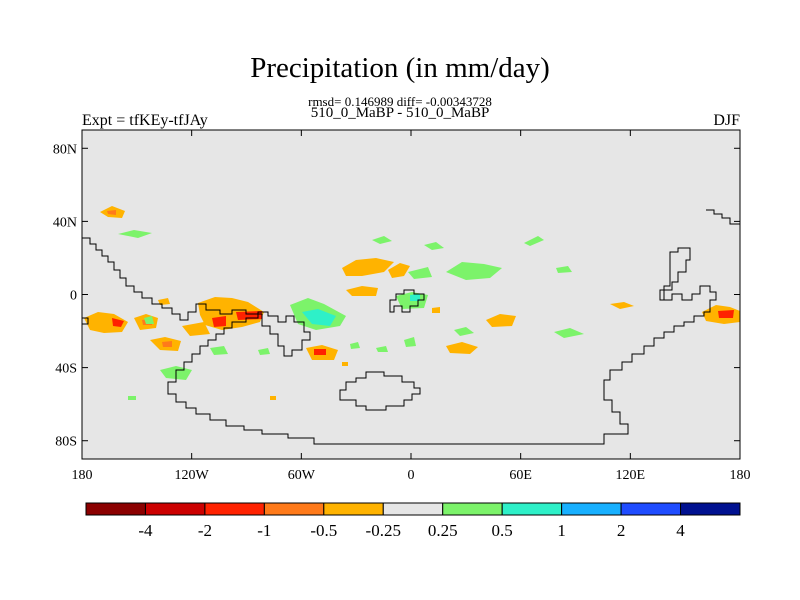  Describe the element at coordinates (407, 301) in the screenshot. I see `africa-outline` at that location.